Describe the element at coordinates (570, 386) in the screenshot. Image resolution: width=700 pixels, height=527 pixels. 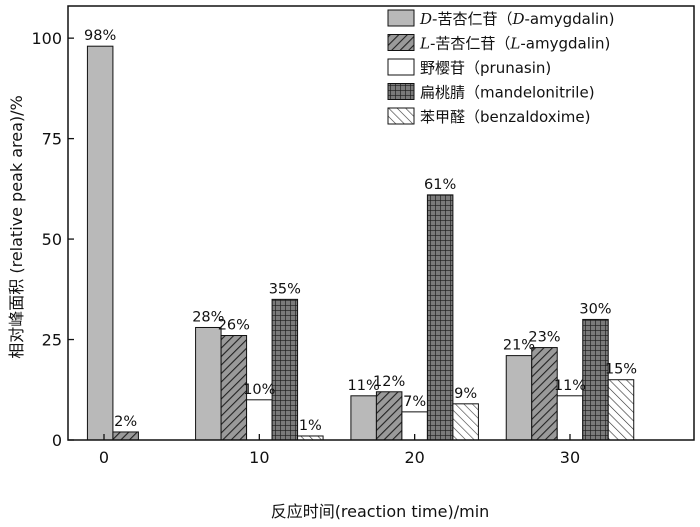
I see `data-label-series-2-cat-30: 11%` at that location.